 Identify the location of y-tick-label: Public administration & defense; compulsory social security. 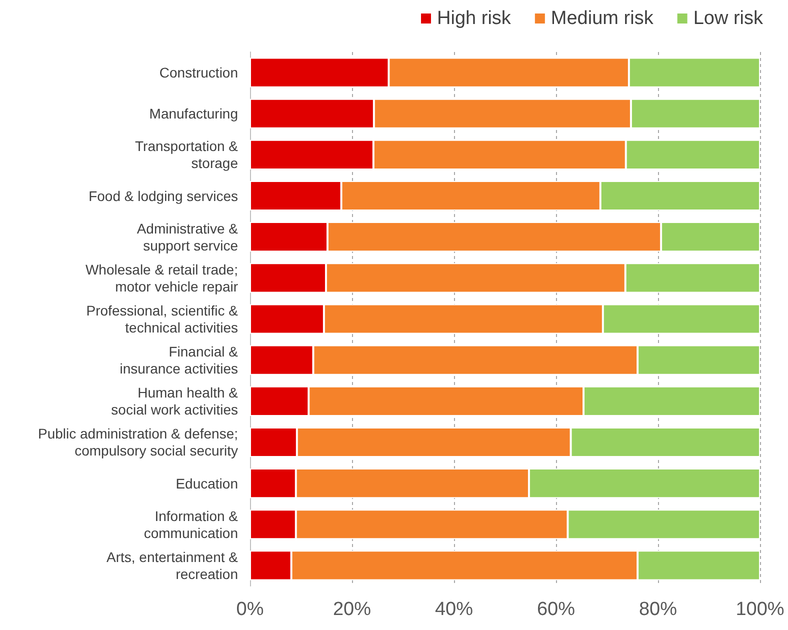
(138, 442).